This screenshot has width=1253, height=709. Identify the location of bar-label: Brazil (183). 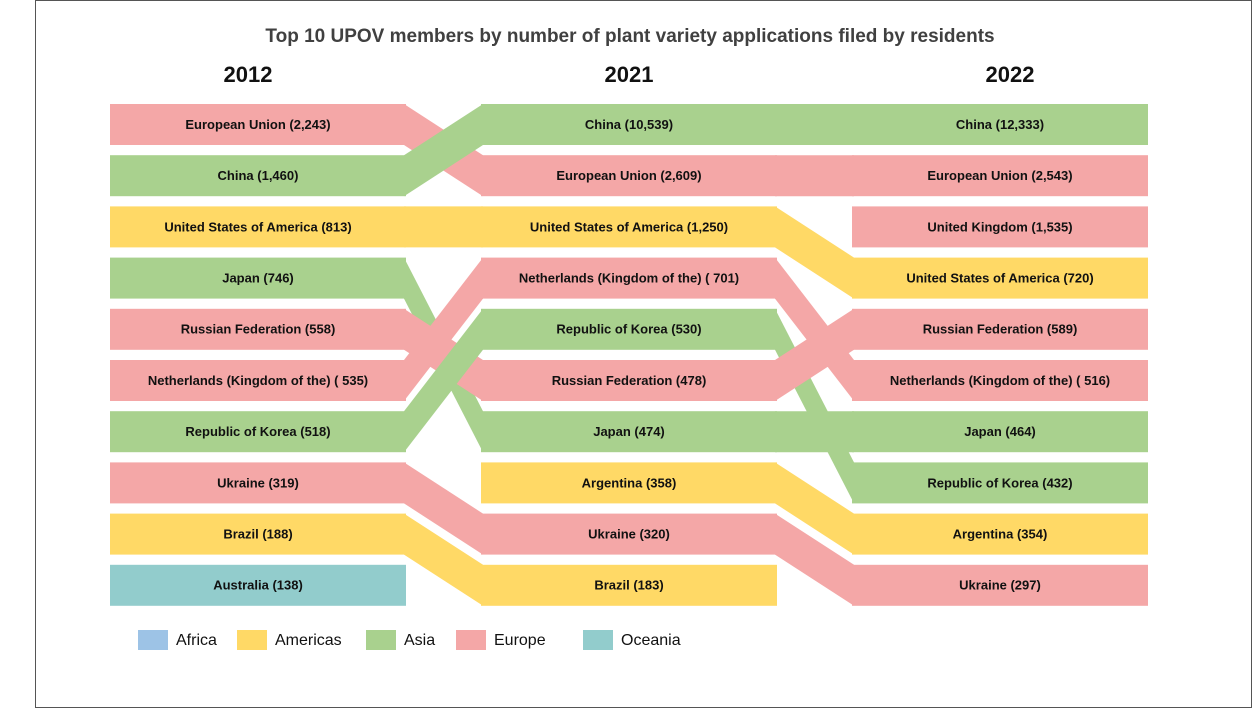
(628, 585).